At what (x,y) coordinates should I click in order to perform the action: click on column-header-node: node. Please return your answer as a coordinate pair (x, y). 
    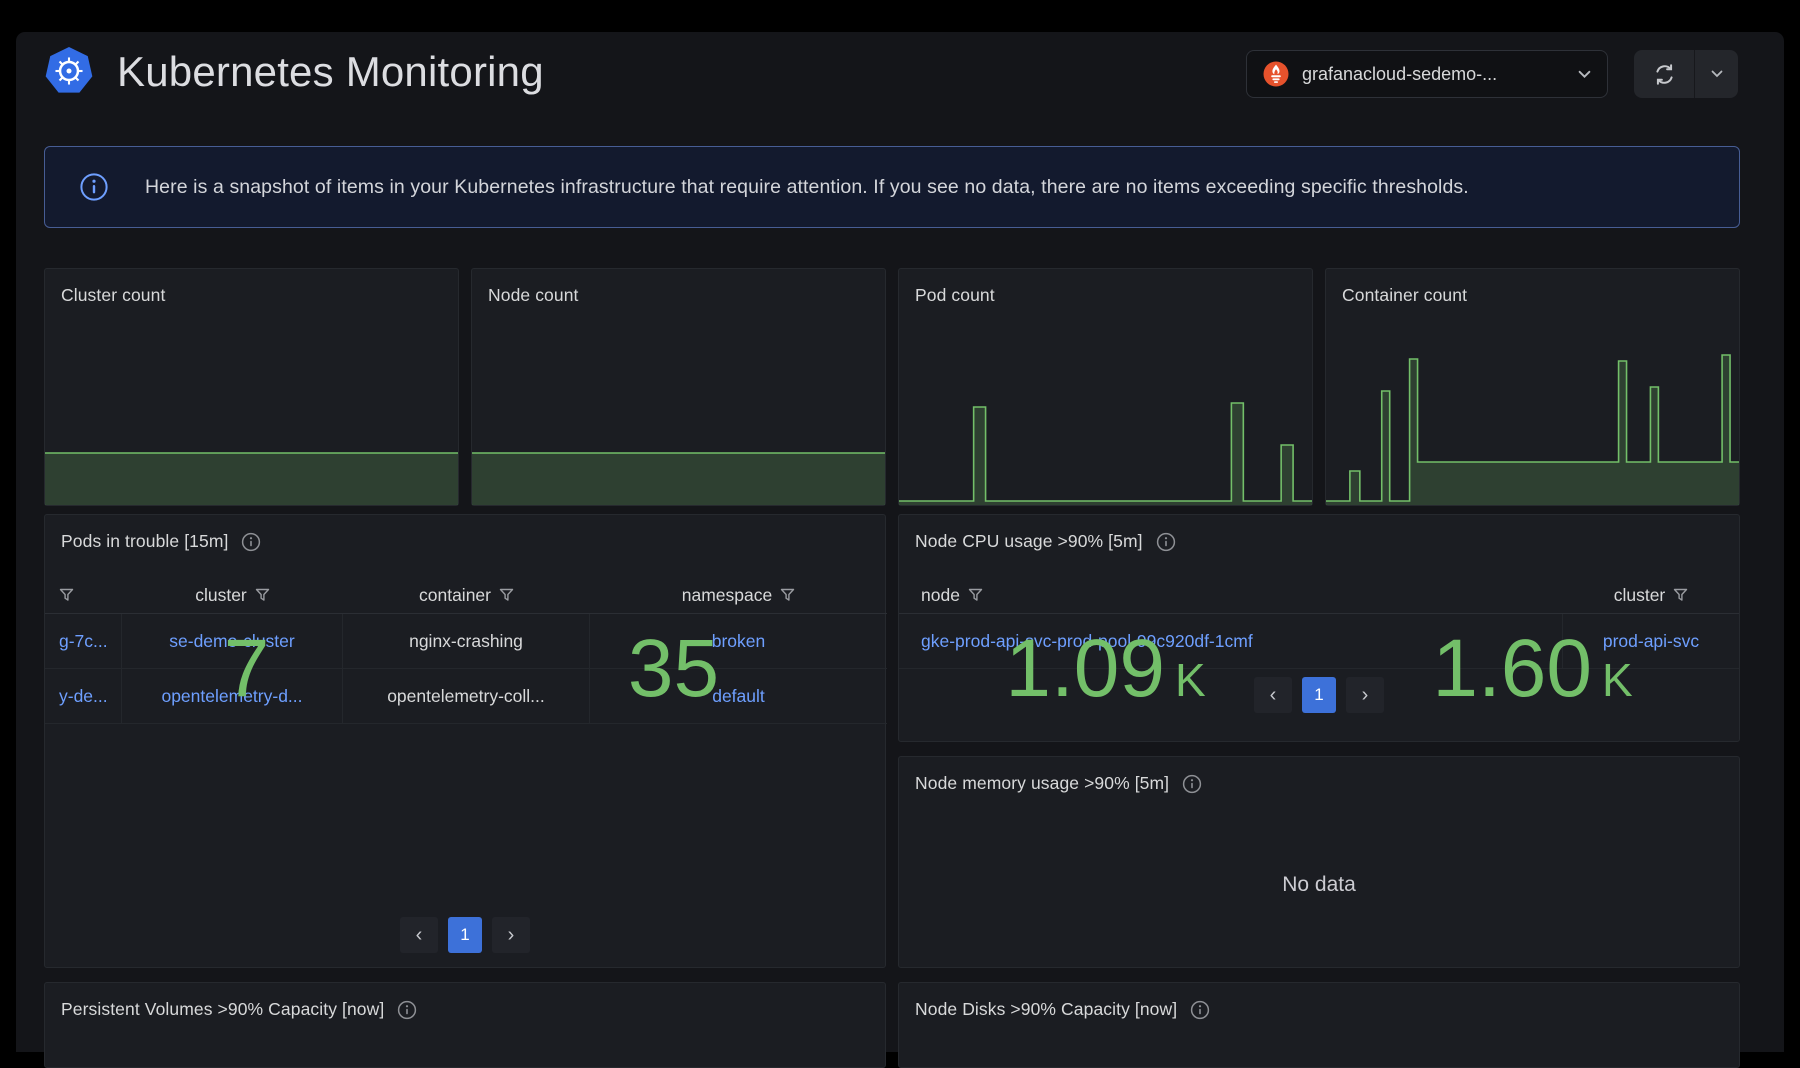
    Looking at the image, I should click on (1231, 595).